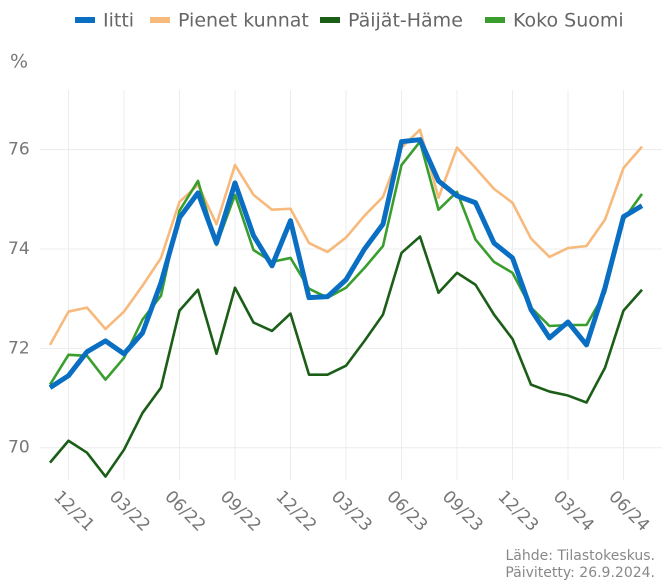 The width and height of the screenshot is (662, 584). What do you see at coordinates (19, 448) in the screenshot?
I see `y-tick-label: 70` at bounding box center [19, 448].